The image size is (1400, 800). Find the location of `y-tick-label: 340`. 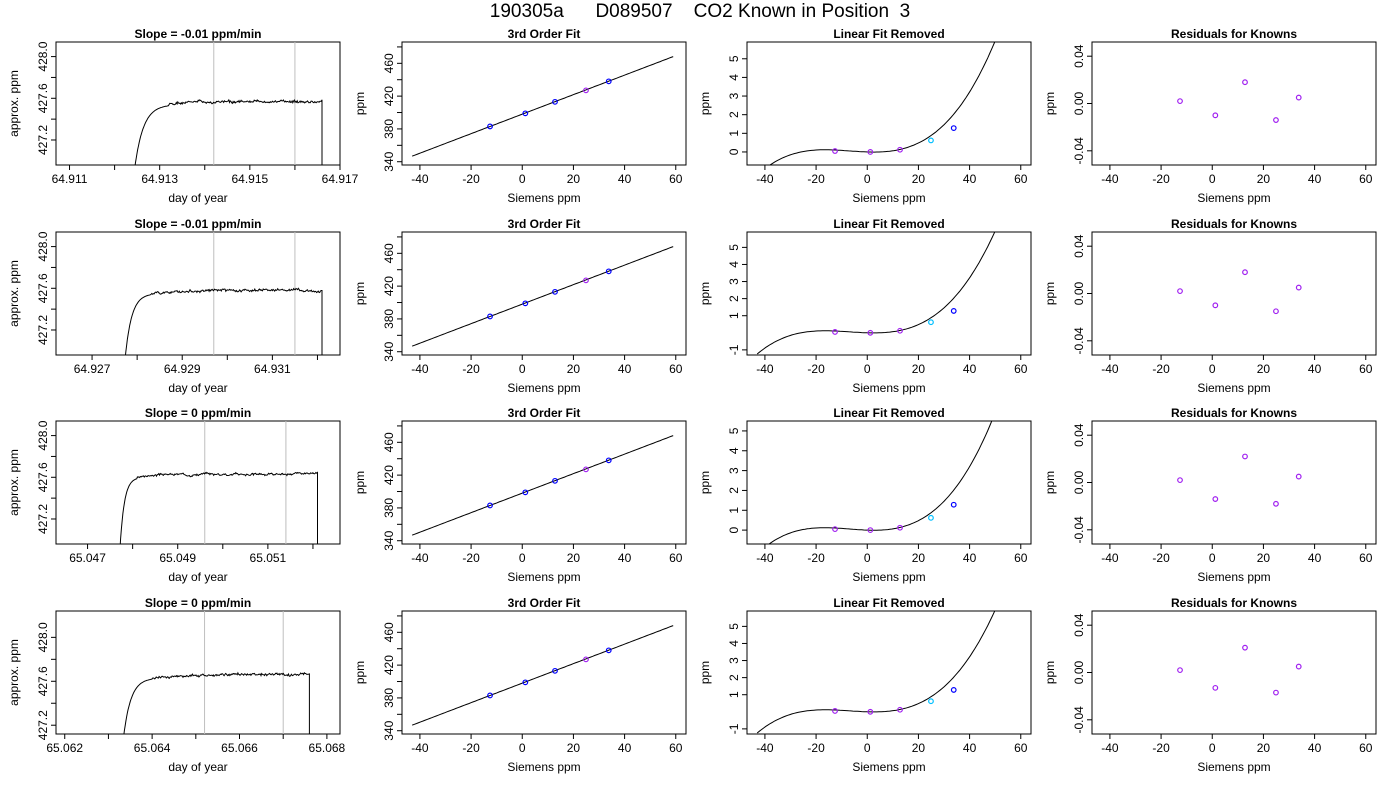

y-tick-label: 340 is located at coordinates (389, 730).